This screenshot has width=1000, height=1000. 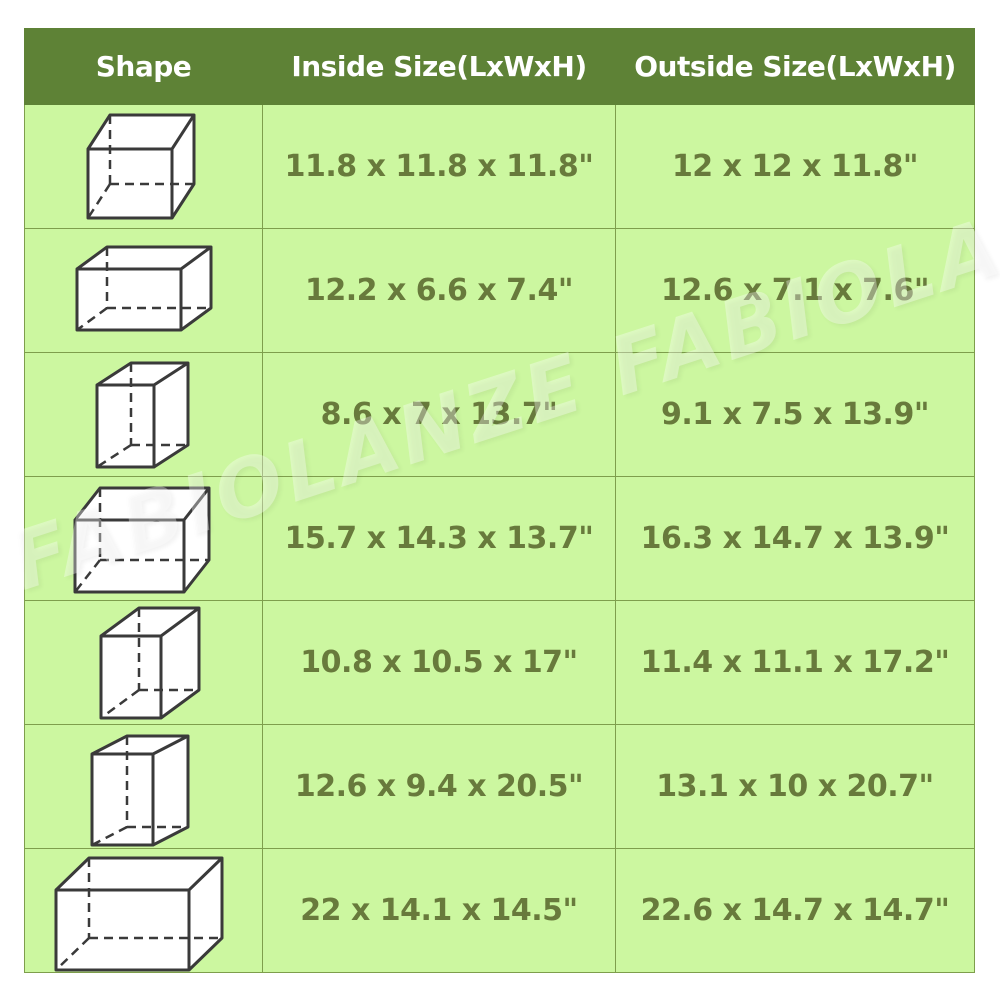 I want to click on header-inside-size: Inside Size(LxWxH), so click(x=439, y=66).